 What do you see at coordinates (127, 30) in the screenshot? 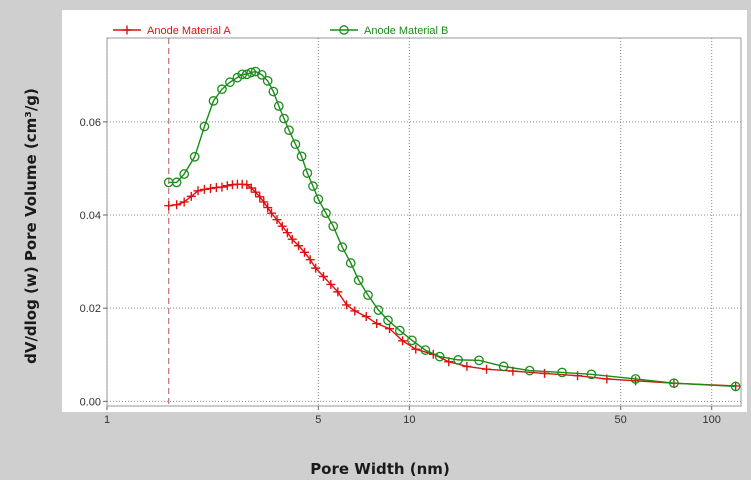
I see `legend-marker-anode-material-a` at bounding box center [127, 30].